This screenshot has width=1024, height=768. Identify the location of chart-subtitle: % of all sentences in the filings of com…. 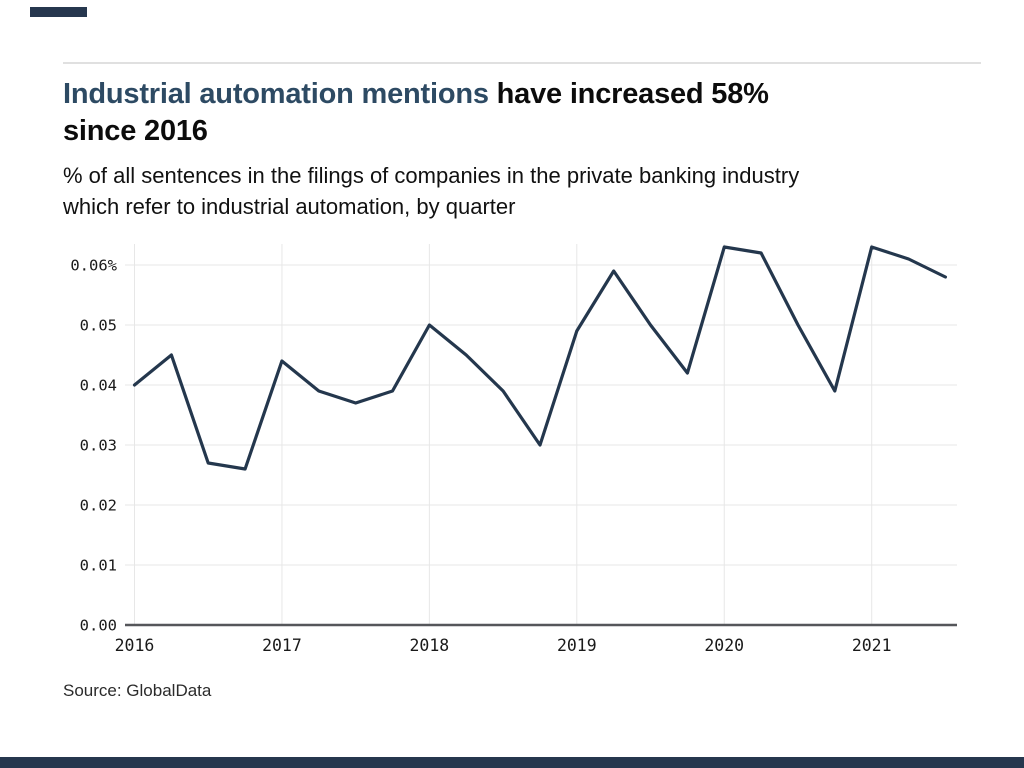
(528, 191).